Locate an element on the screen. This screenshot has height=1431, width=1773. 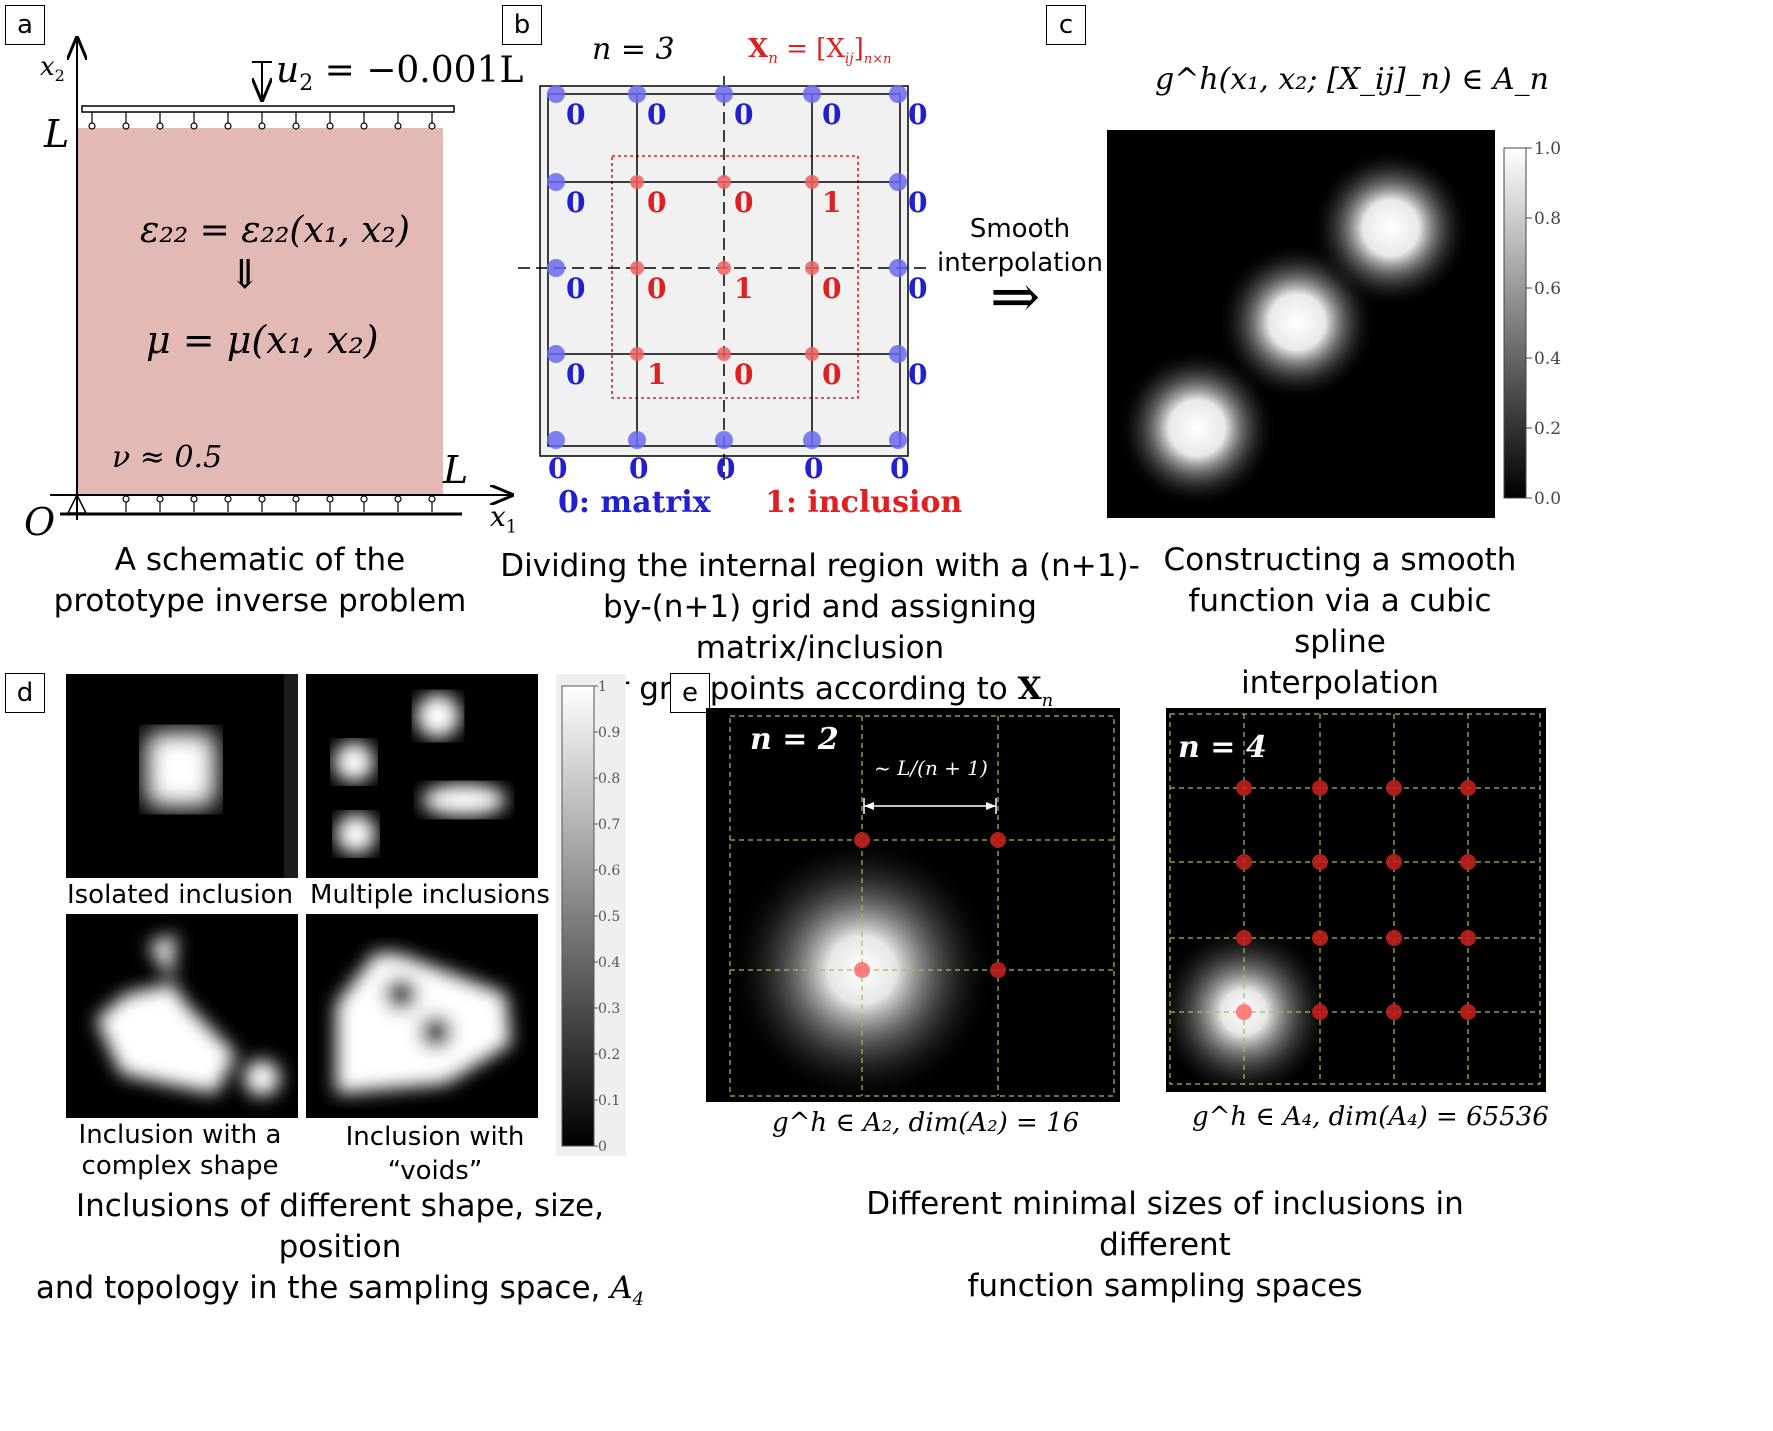
label-multiple-inclusions: Multiple inclusions is located at coordinates (430, 895).